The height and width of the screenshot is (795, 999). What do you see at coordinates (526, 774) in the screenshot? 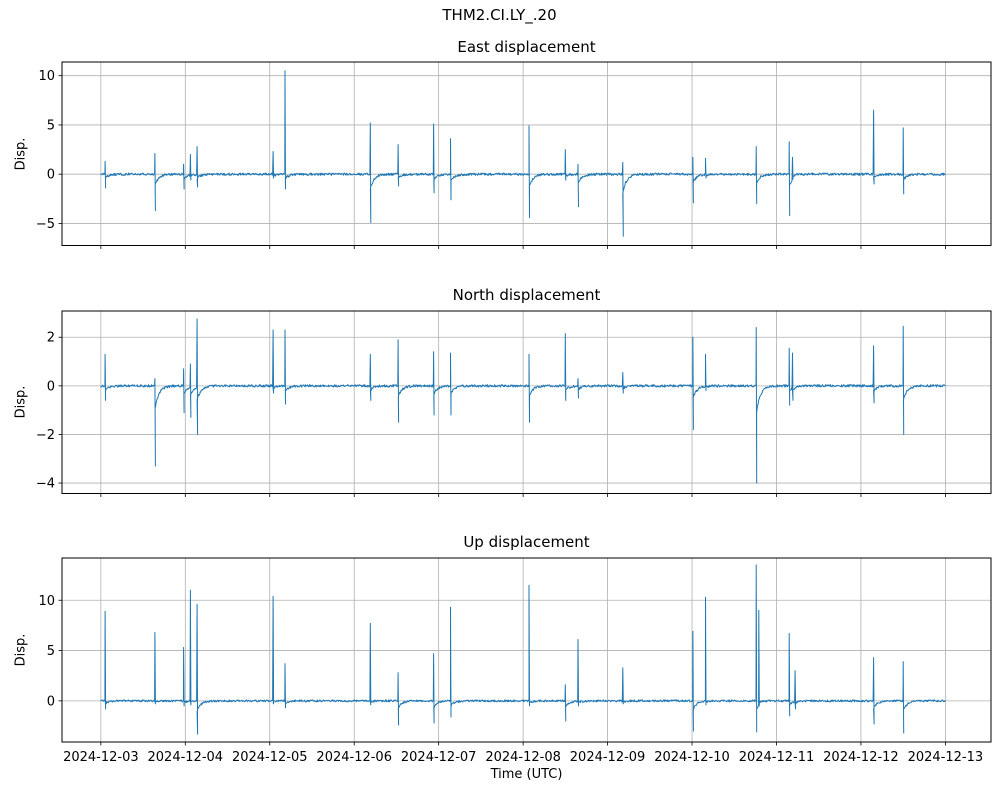
I see `x-axis-label: Time (UTC)` at bounding box center [526, 774].